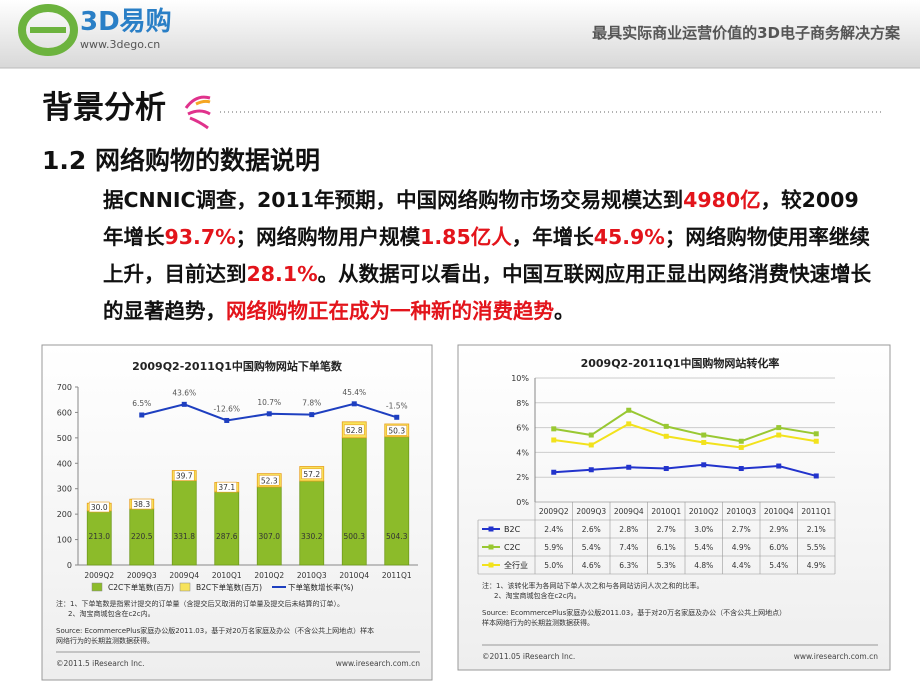 The height and width of the screenshot is (690, 920). I want to click on website: www.iresearch.com.cn, so click(378, 663).